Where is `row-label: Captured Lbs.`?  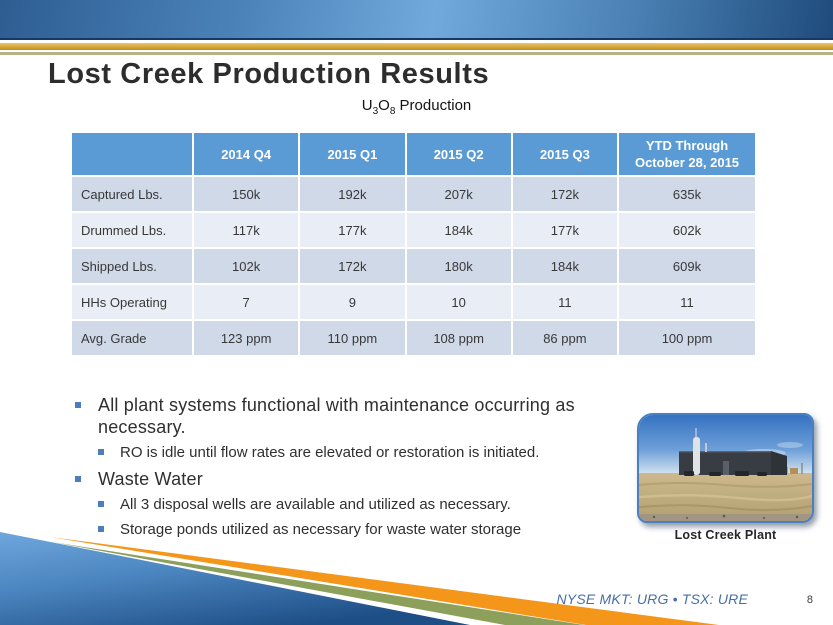
row-label: Captured Lbs. is located at coordinates (132, 194).